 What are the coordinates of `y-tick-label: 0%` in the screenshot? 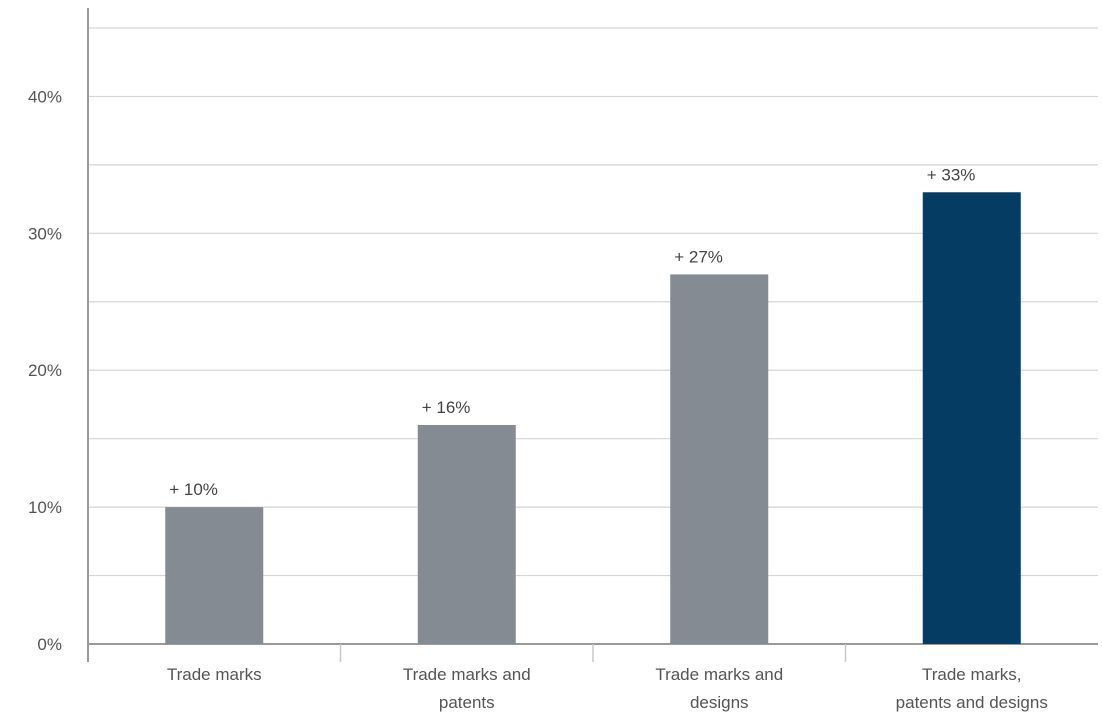 It's located at (49, 644).